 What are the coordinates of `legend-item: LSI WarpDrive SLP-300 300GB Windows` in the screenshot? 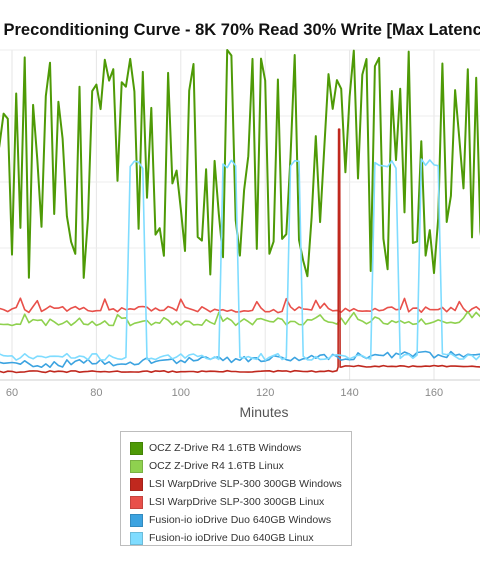 It's located at (236, 484).